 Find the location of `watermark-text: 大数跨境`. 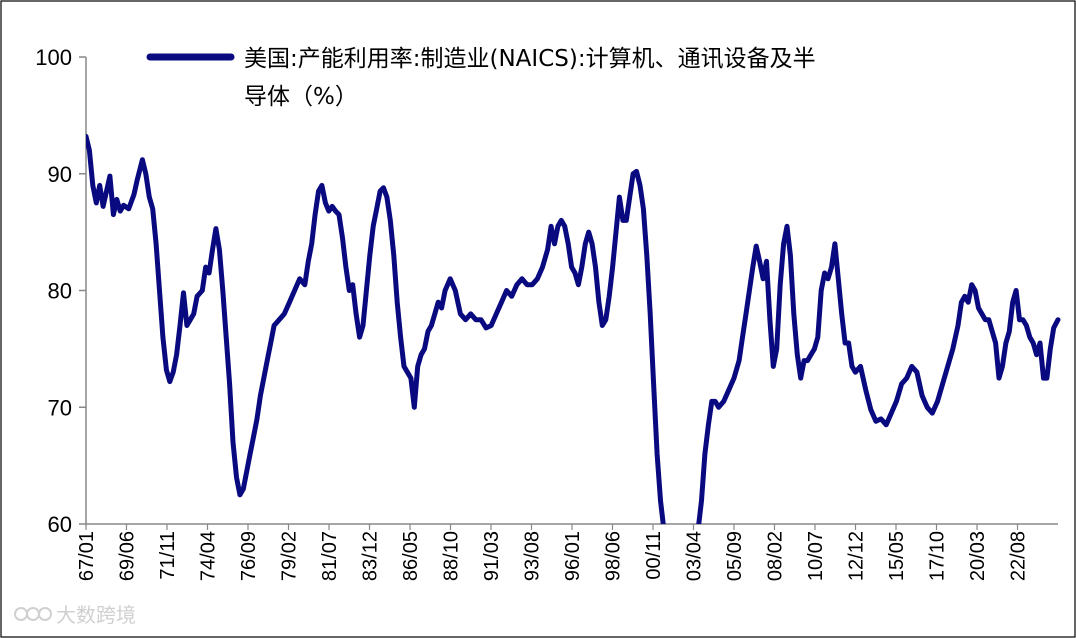

watermark-text: 大数跨境 is located at coordinates (96, 615).